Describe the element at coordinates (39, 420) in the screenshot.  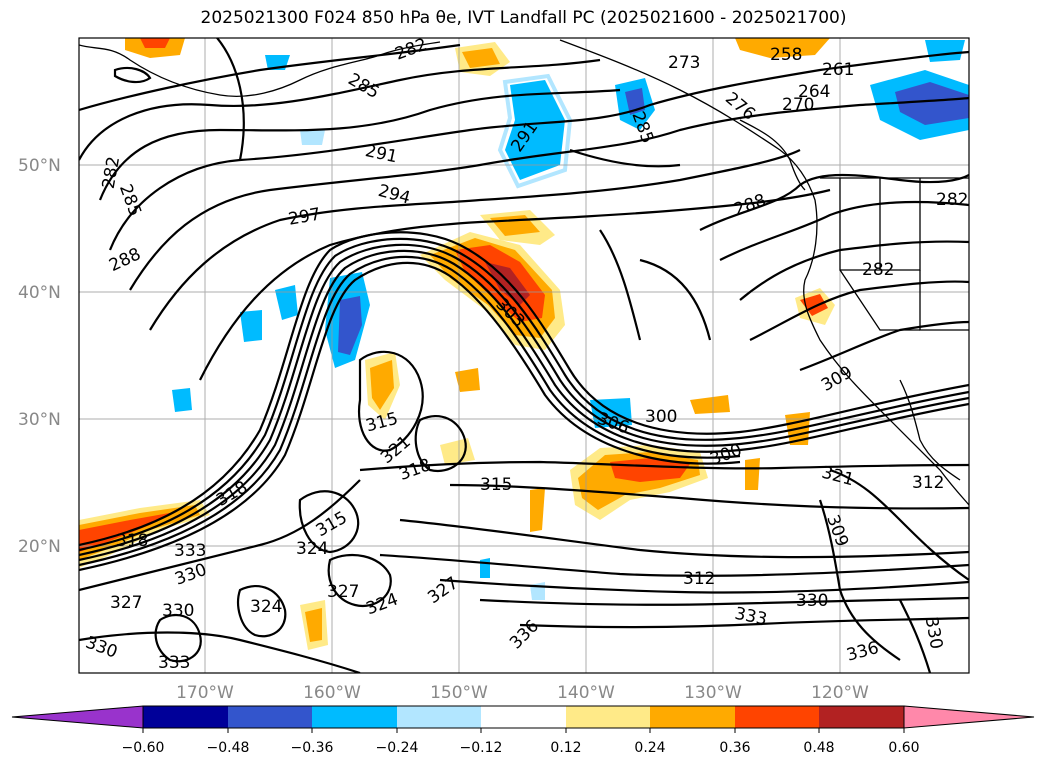
I see `lat-label-30n: 30°N` at that location.